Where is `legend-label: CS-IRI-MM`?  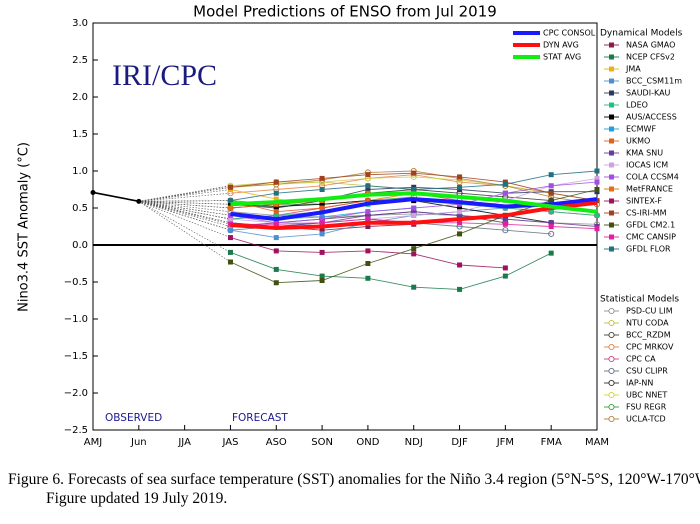 legend-label: CS-IRI-MM is located at coordinates (646, 213).